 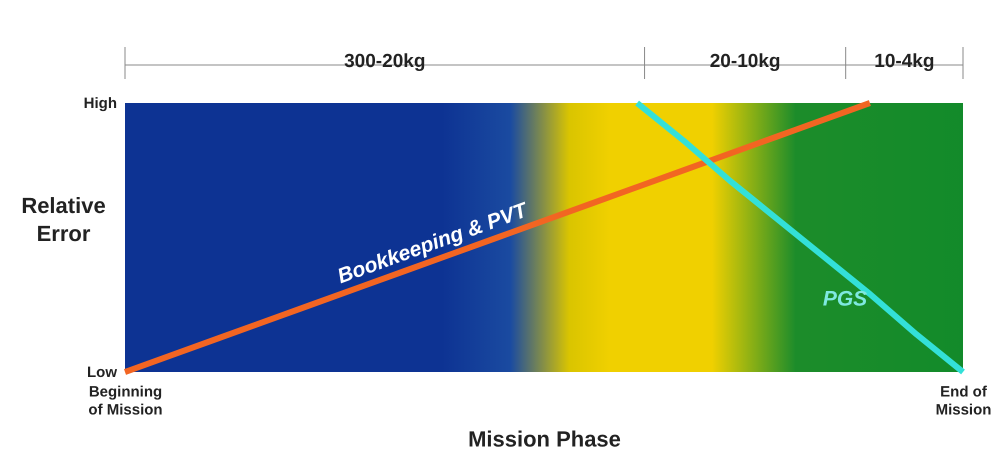 I want to click on series-label: PGS, so click(x=845, y=298).